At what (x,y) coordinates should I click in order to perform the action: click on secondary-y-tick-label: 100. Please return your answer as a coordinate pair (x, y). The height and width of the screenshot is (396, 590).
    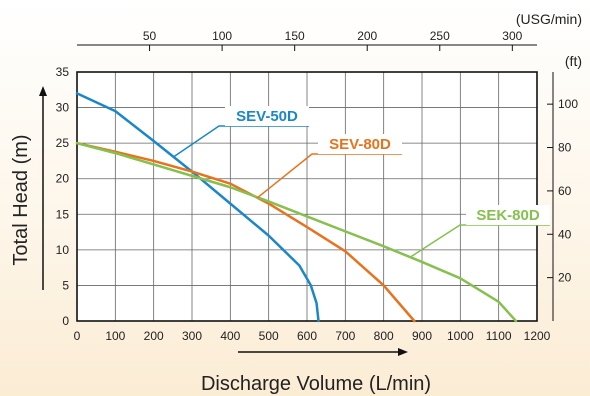
    Looking at the image, I should click on (568, 104).